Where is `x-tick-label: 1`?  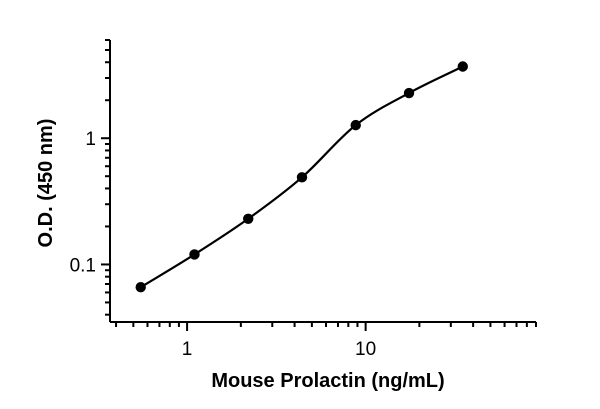 x-tick-label: 1 is located at coordinates (187, 349).